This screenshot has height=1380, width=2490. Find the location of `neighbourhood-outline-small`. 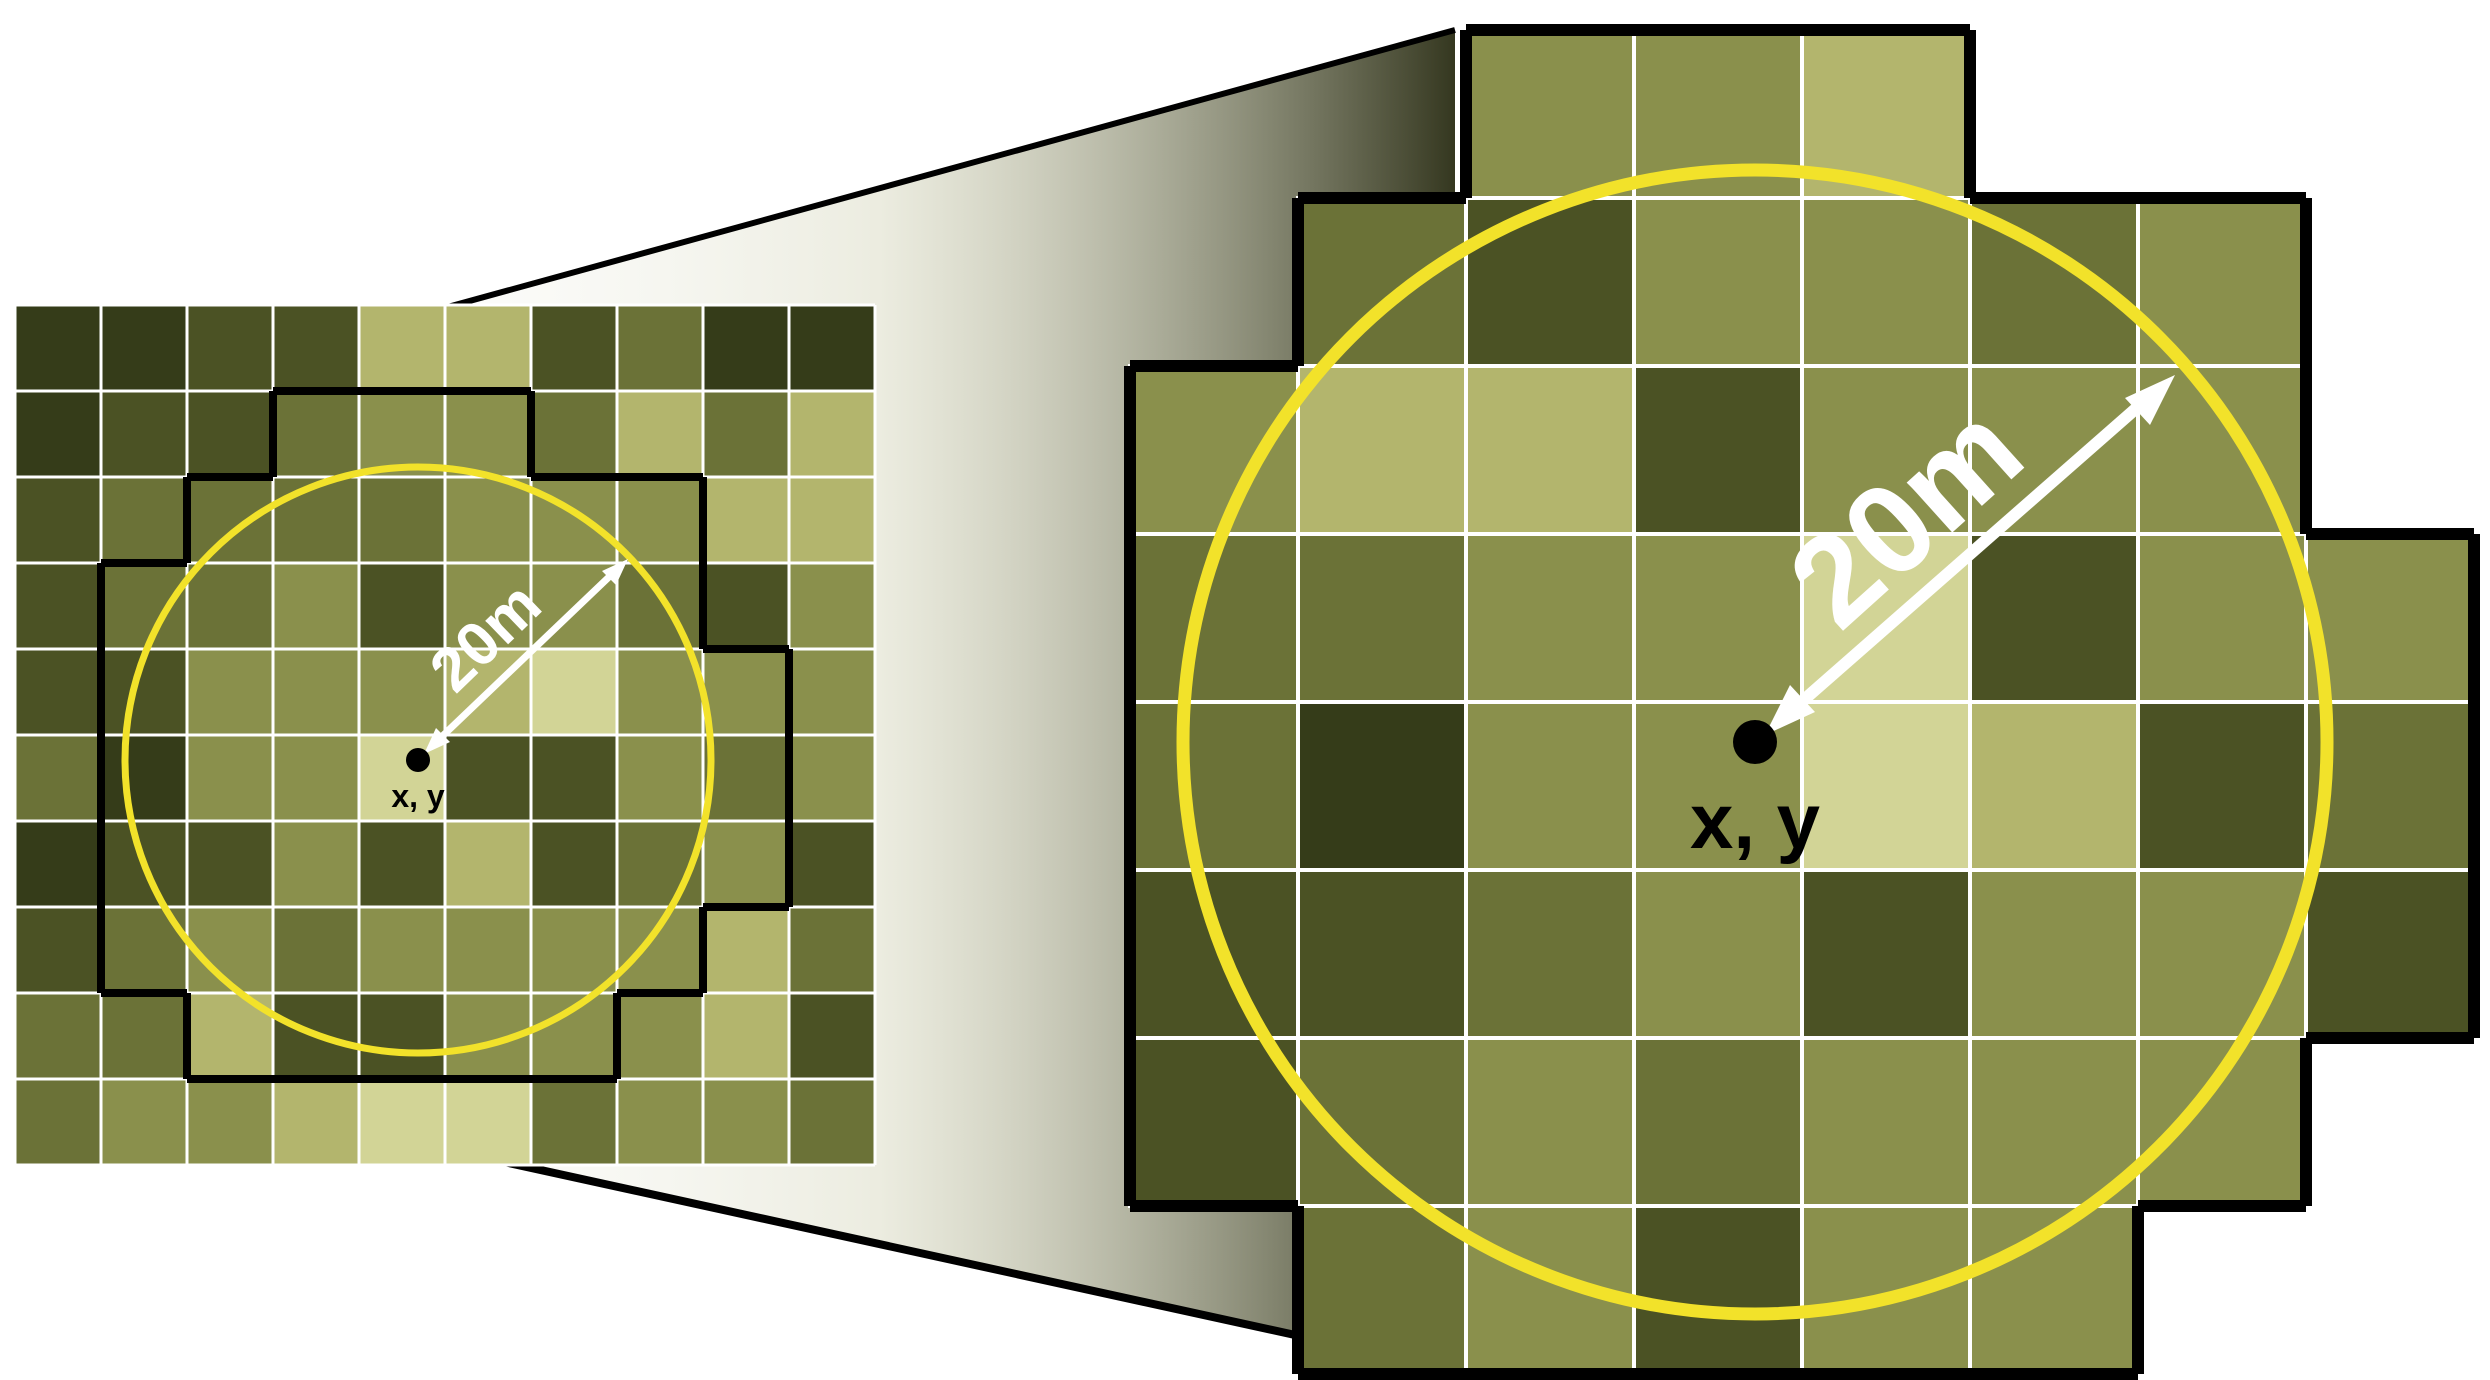

neighbourhood-outline-small is located at coordinates (445, 735).